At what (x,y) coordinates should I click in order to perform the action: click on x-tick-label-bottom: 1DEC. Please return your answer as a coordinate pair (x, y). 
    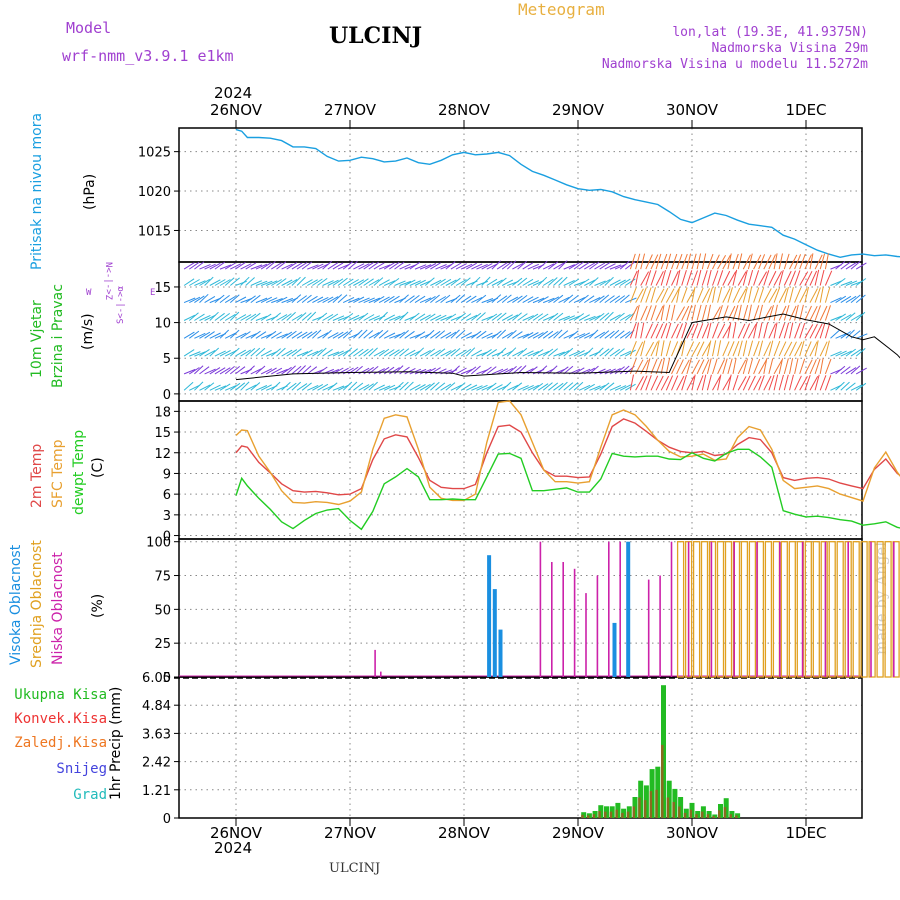
    Looking at the image, I should click on (805, 833).